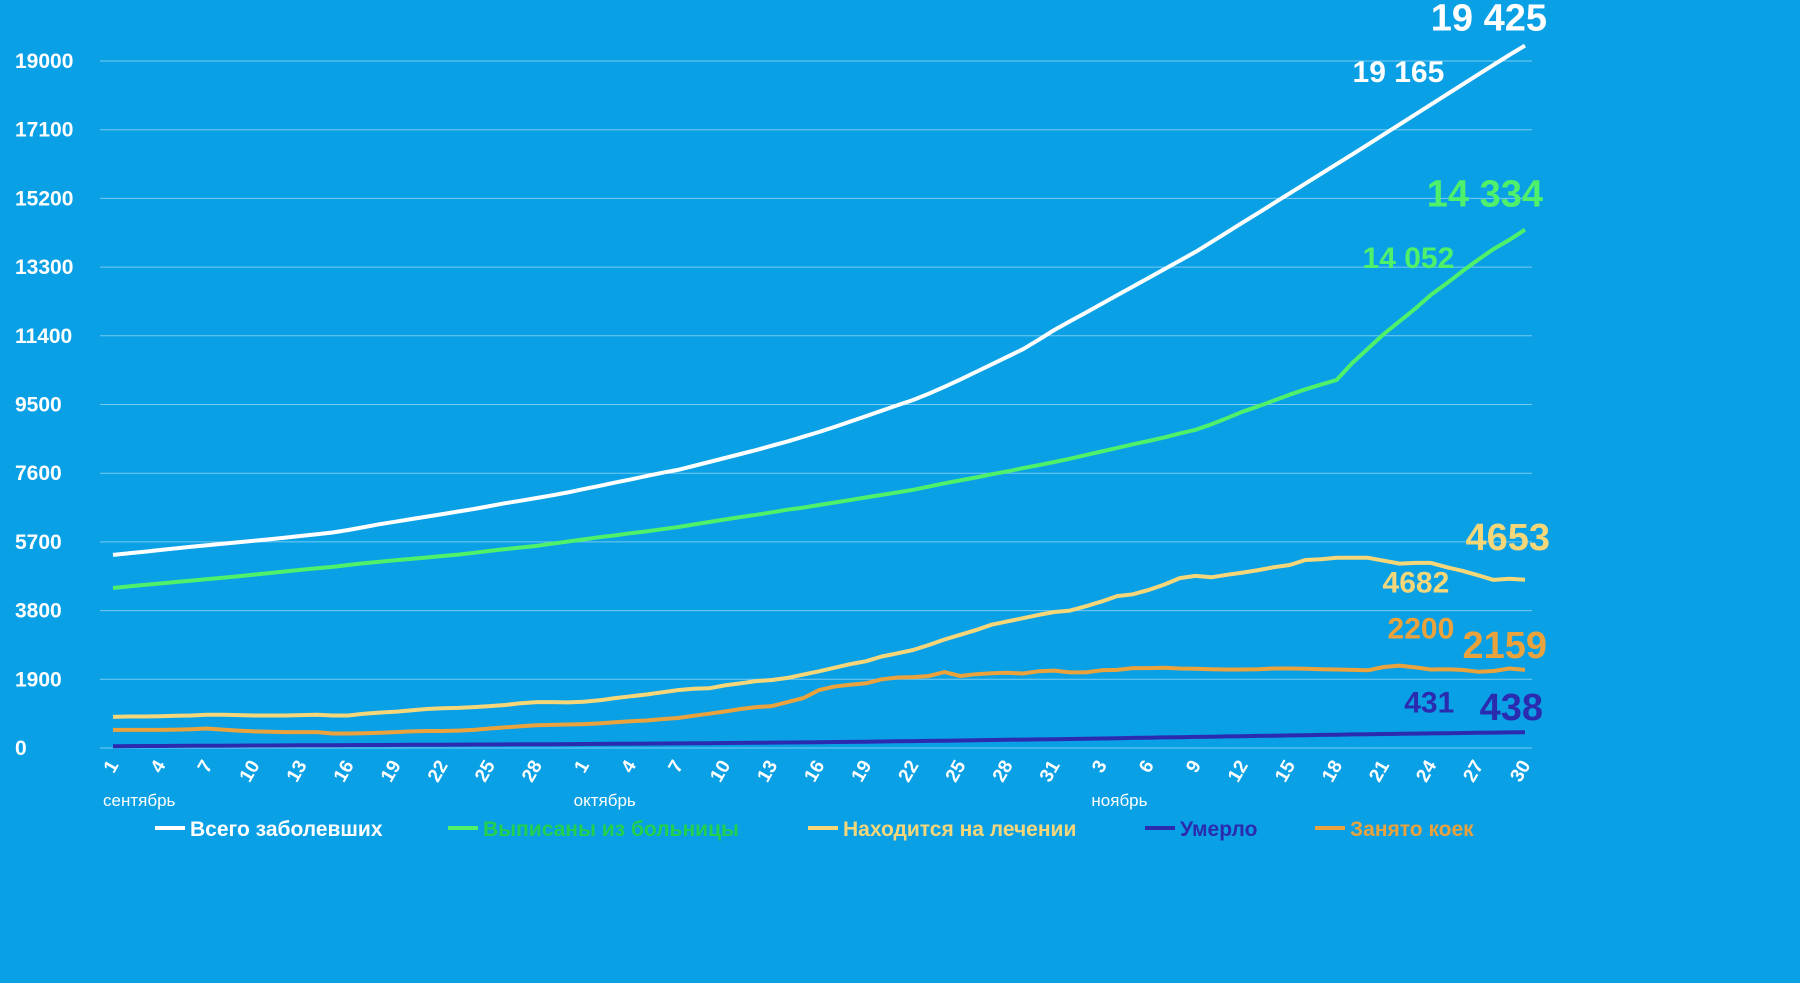 Image resolution: width=1800 pixels, height=983 pixels. I want to click on value-label: 4653, so click(1507, 538).